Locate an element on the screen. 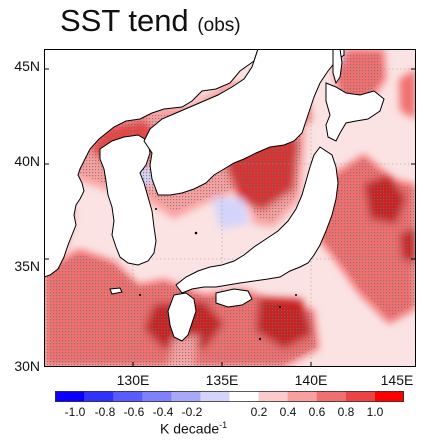 Image resolution: width=424 pixels, height=445 pixels. colorbar-label-1-0: 1.0 is located at coordinates (375, 412).